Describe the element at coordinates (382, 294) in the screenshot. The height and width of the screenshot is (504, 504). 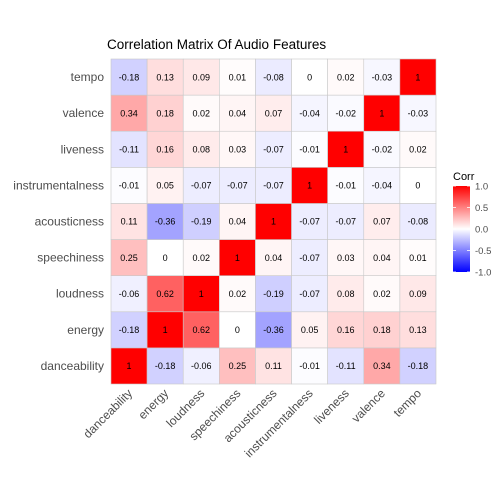
I see `cell-value-loudness-valence: 0.02` at that location.